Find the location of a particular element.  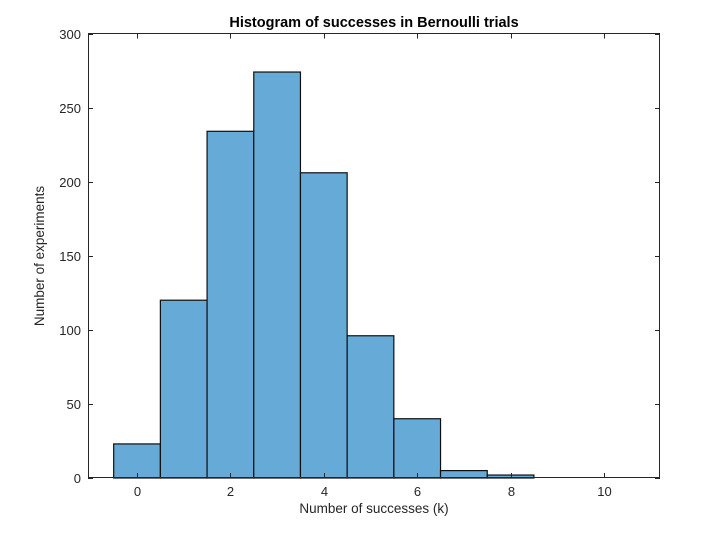

y-tick-label: 0 is located at coordinates (77, 478).